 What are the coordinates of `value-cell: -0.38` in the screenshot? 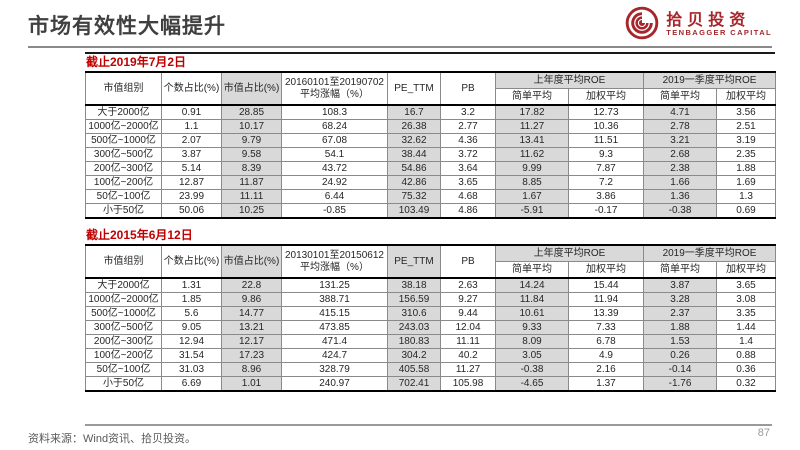 It's located at (680, 211).